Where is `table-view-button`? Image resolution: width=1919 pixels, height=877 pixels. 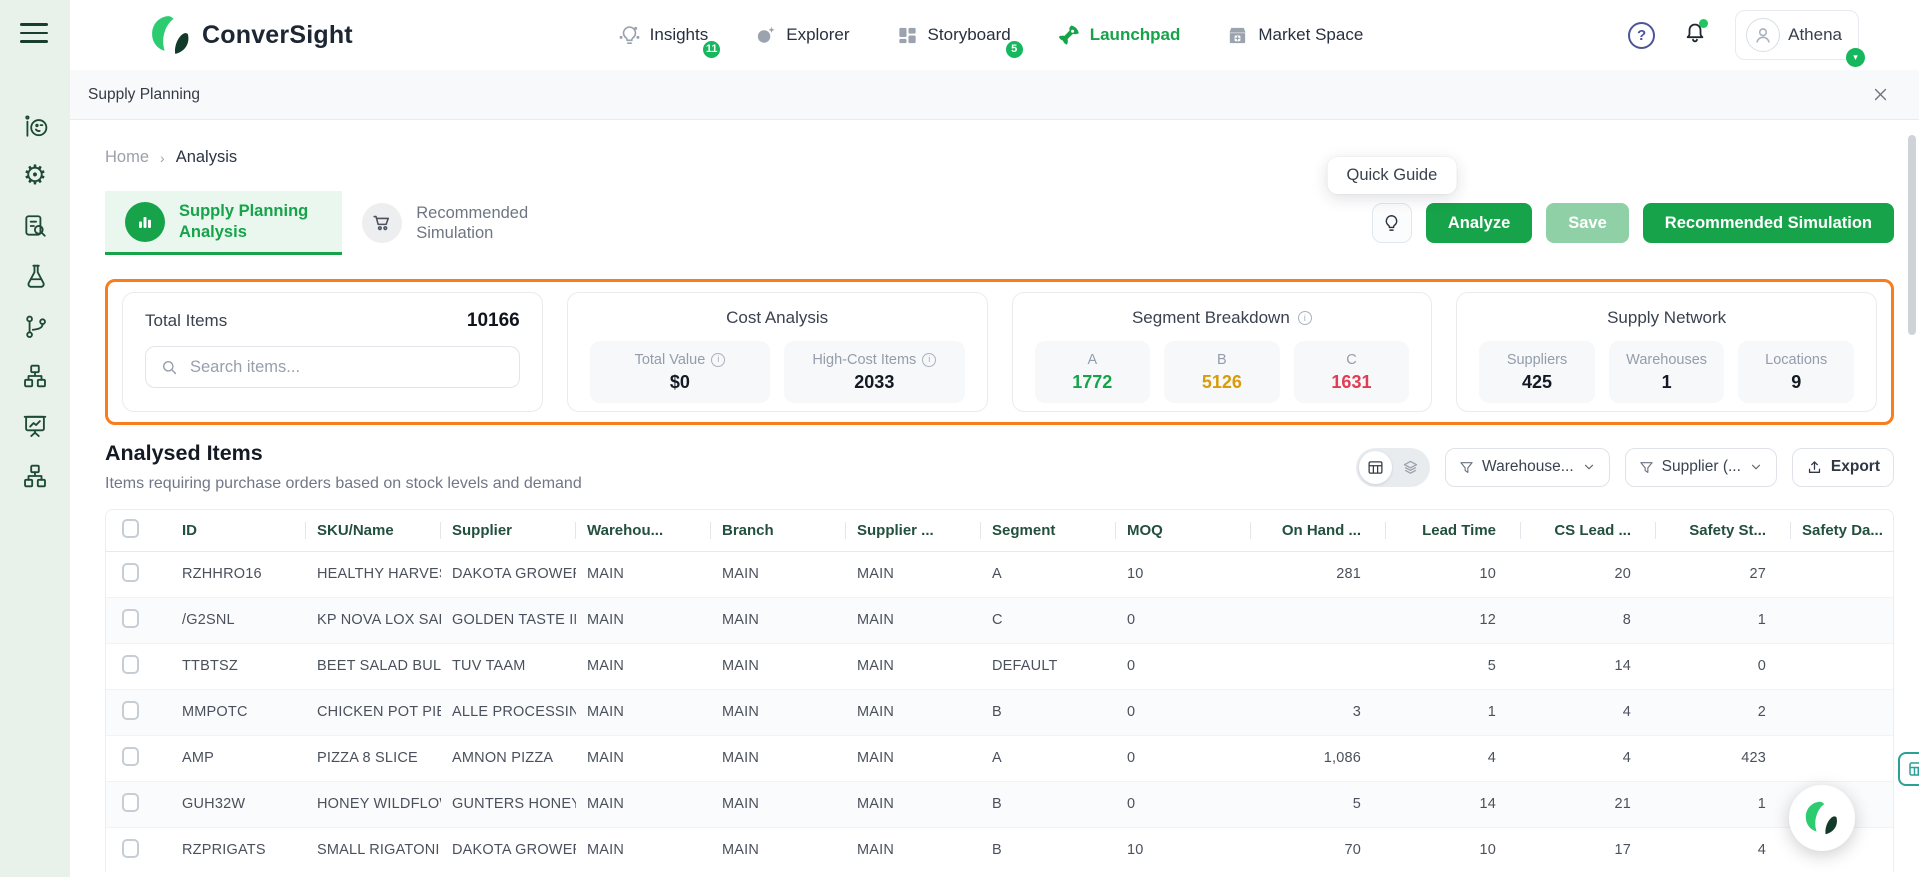
table-view-button is located at coordinates (1376, 467).